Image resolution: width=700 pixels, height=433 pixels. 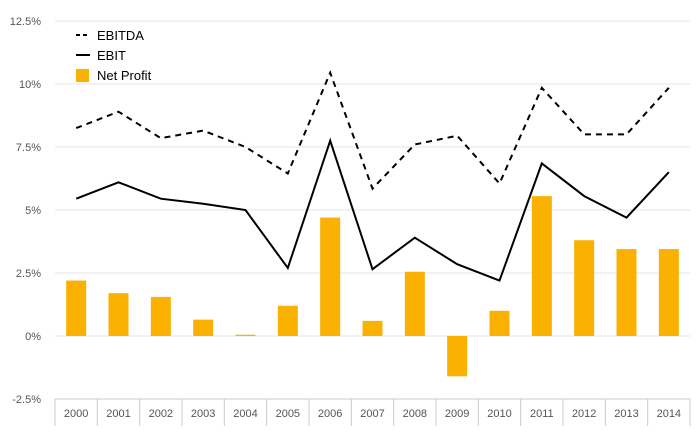 I want to click on x-tick-label: 2000, so click(x=76, y=414).